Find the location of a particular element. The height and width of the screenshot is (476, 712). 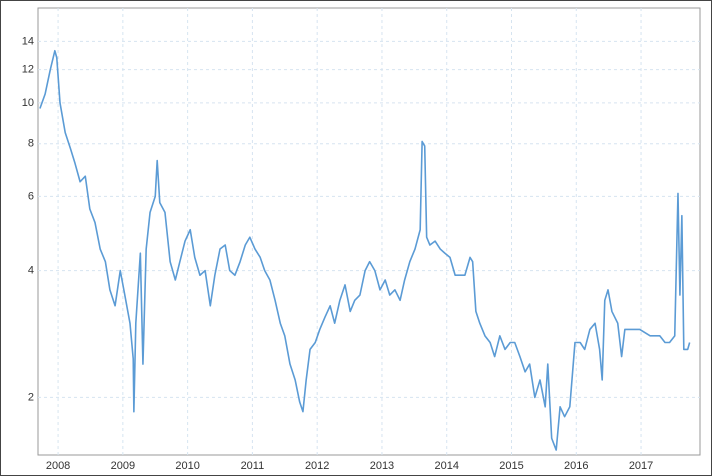

y-tick-label: 8 is located at coordinates (31, 144).